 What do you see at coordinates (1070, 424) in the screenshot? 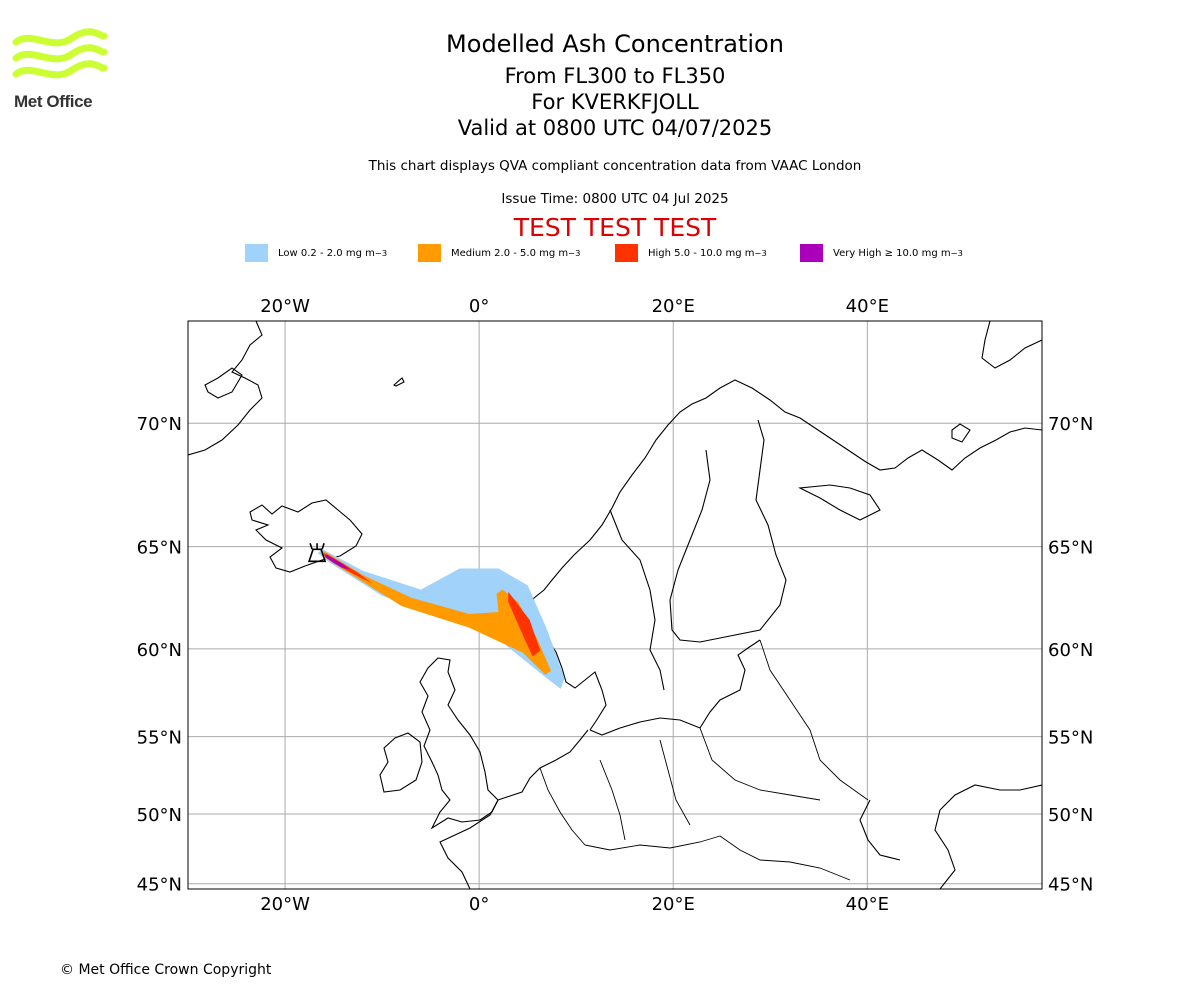
I see `lat-label-right: 70°N` at bounding box center [1070, 424].